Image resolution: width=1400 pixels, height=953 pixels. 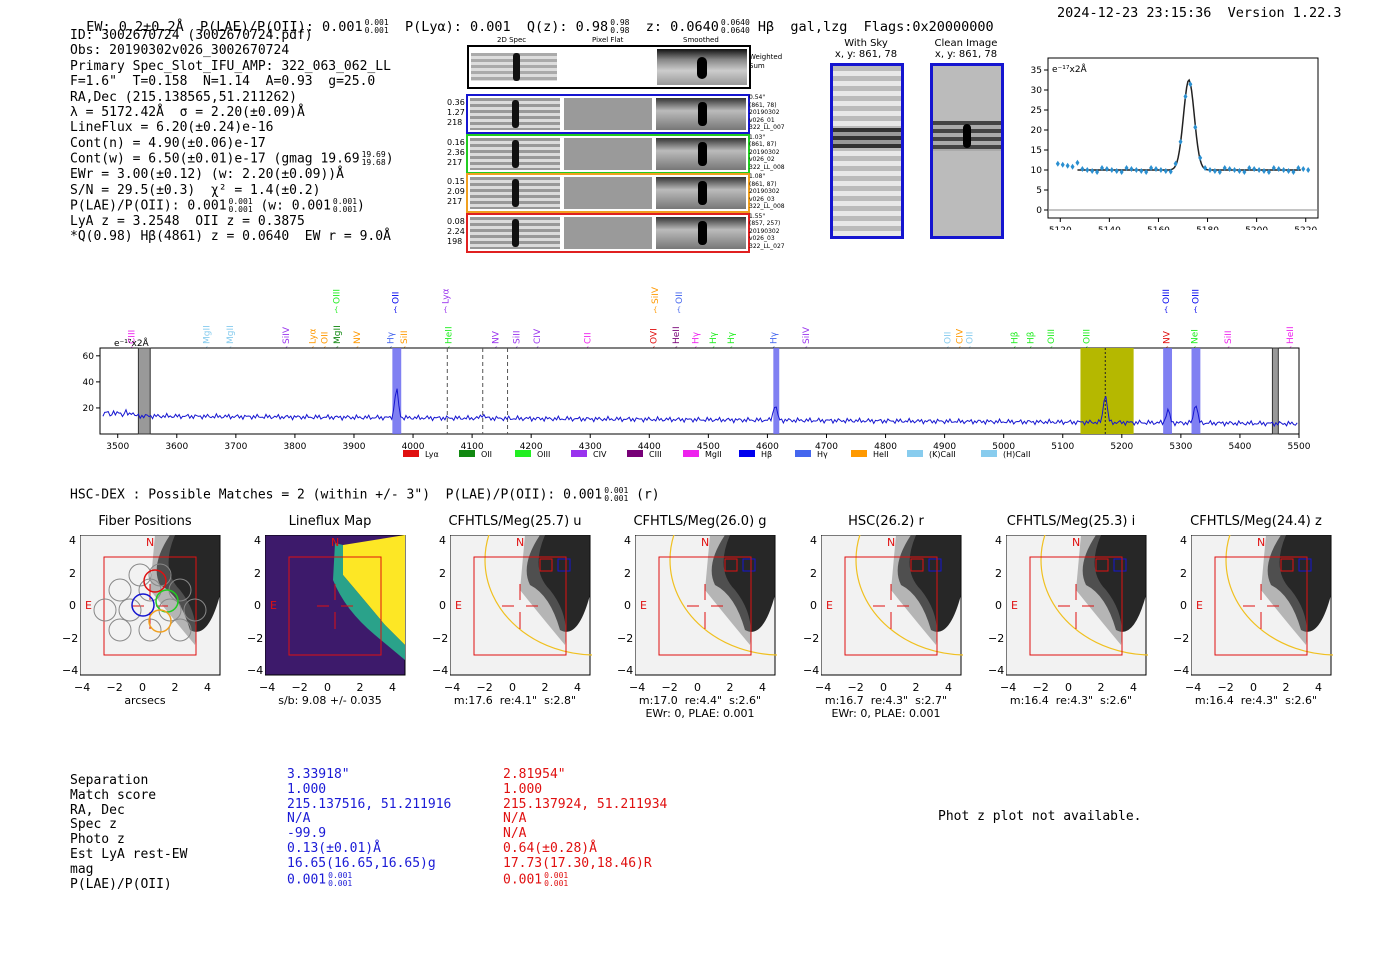 I want to click on spec-xtick-label: 3600, so click(x=176, y=447).